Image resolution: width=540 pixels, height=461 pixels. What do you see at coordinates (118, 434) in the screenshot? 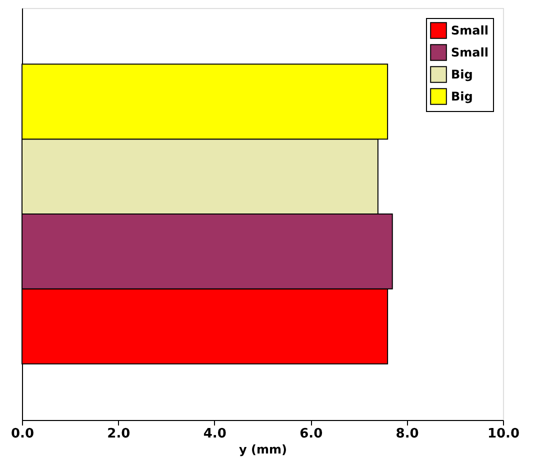
I see `x-tick-label: 2.0` at bounding box center [118, 434].